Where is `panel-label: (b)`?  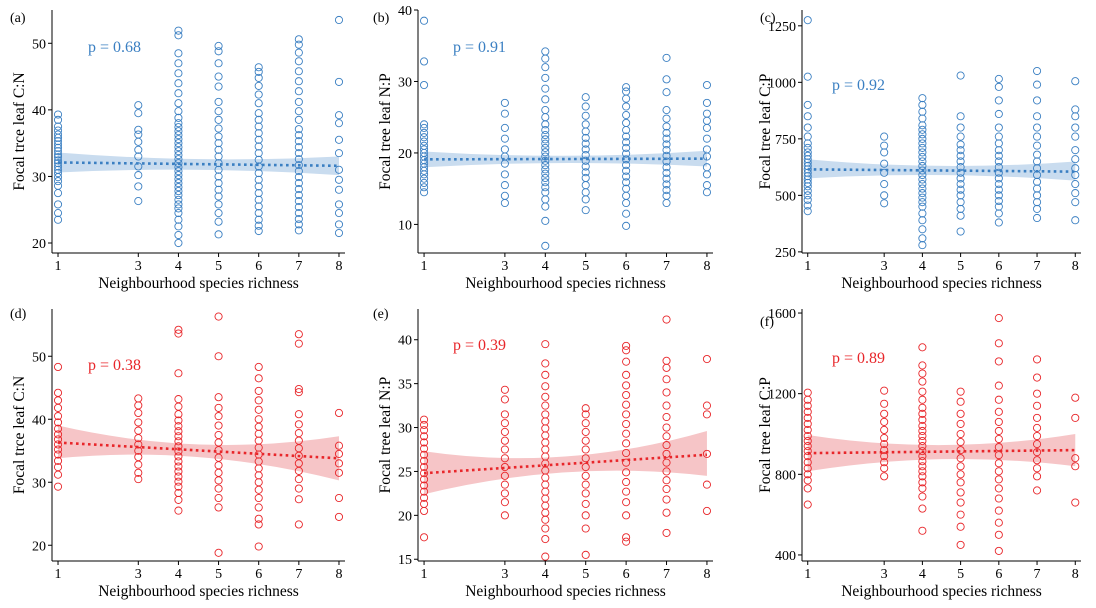
panel-label: (b) is located at coordinates (381, 18).